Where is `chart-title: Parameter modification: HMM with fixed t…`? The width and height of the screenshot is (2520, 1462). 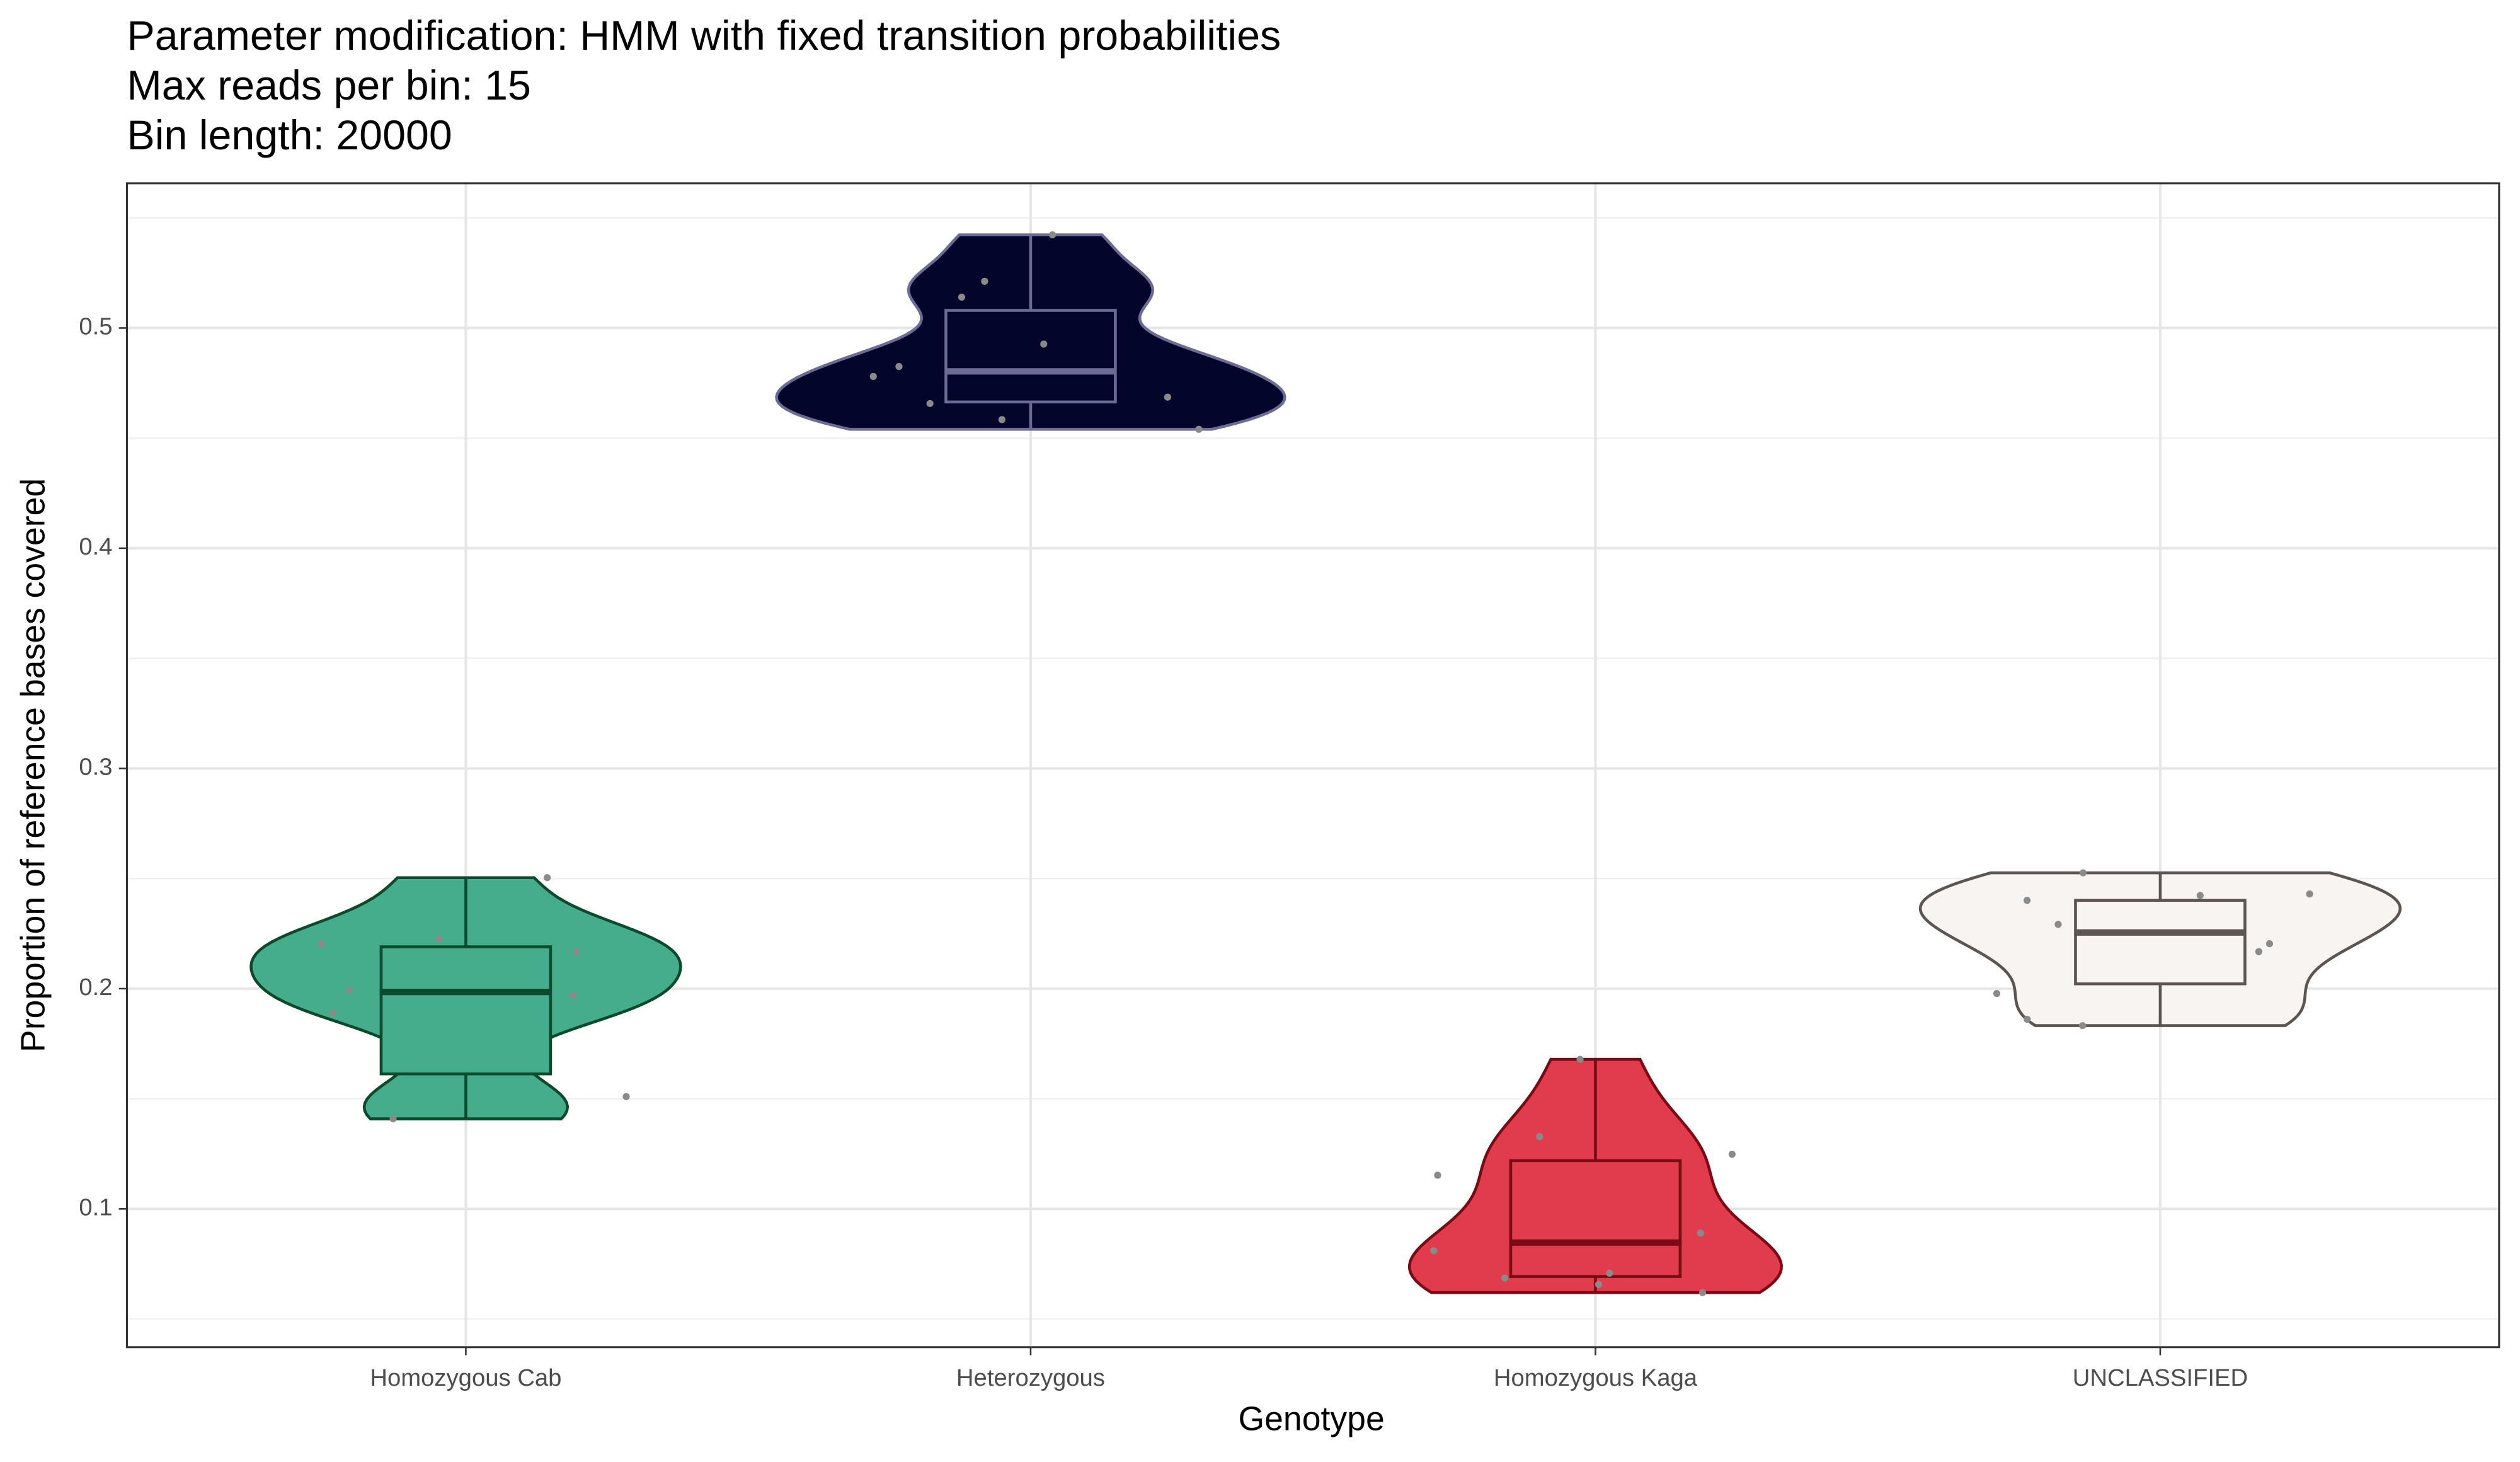
chart-title: Parameter modification: HMM with fixed t… is located at coordinates (704, 36).